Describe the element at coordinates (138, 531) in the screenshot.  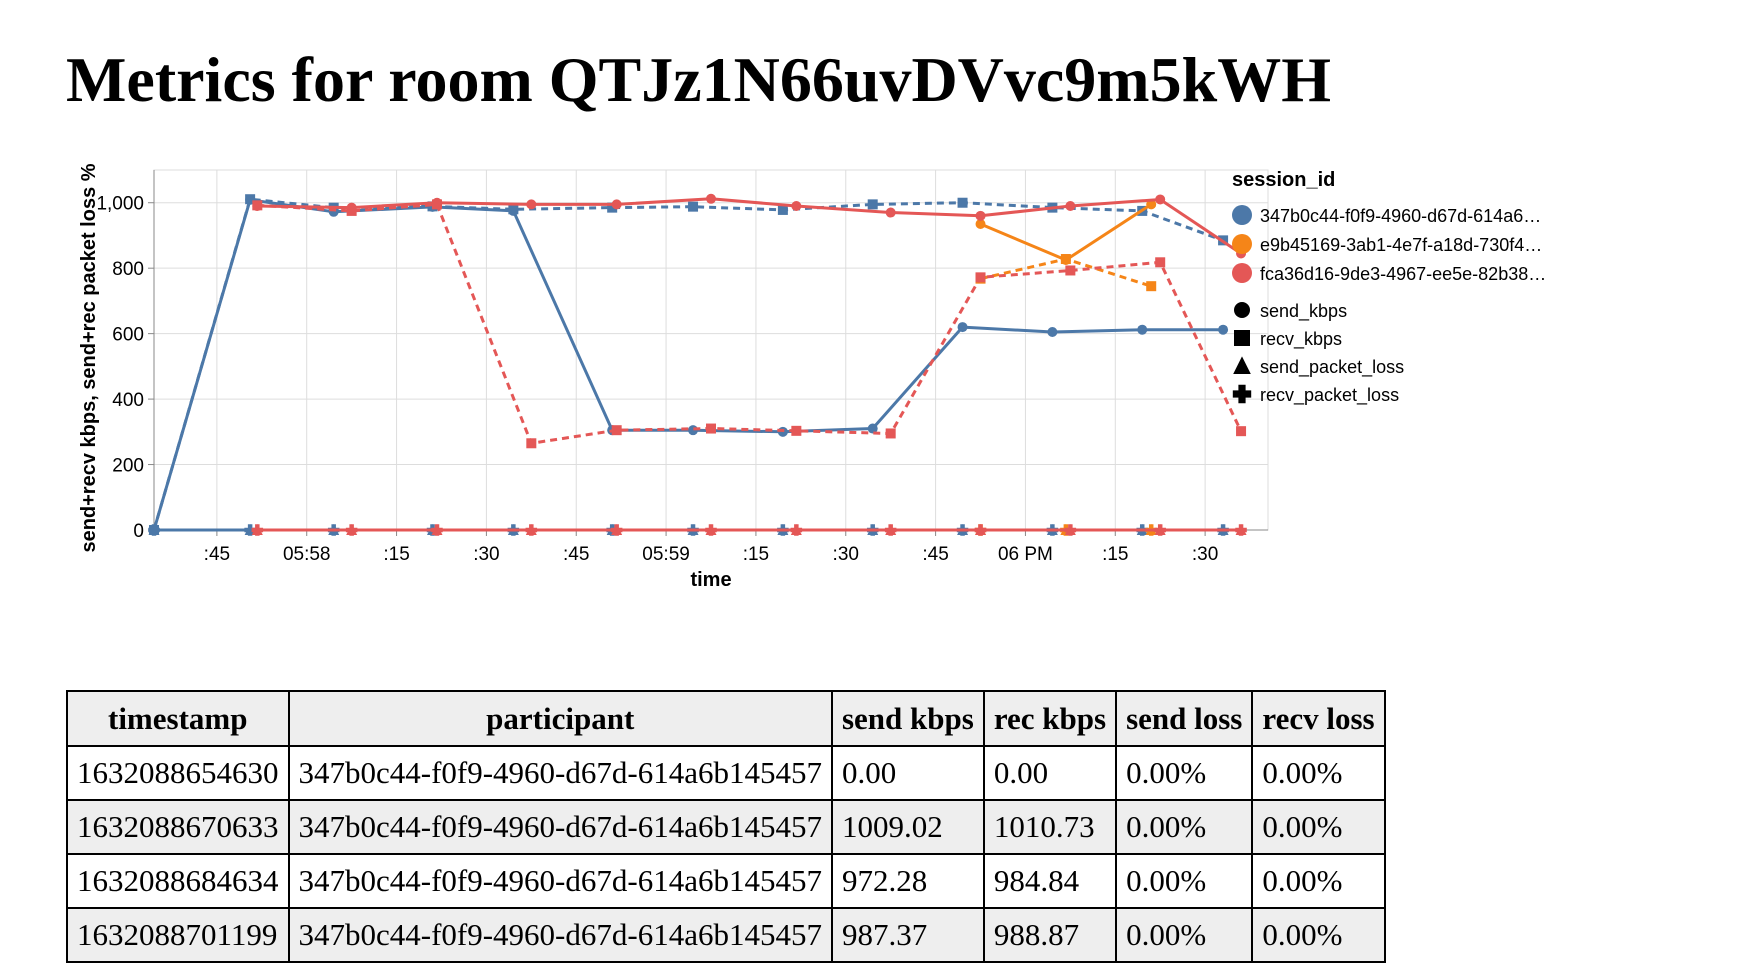
I see `y-tick-label: 0` at that location.